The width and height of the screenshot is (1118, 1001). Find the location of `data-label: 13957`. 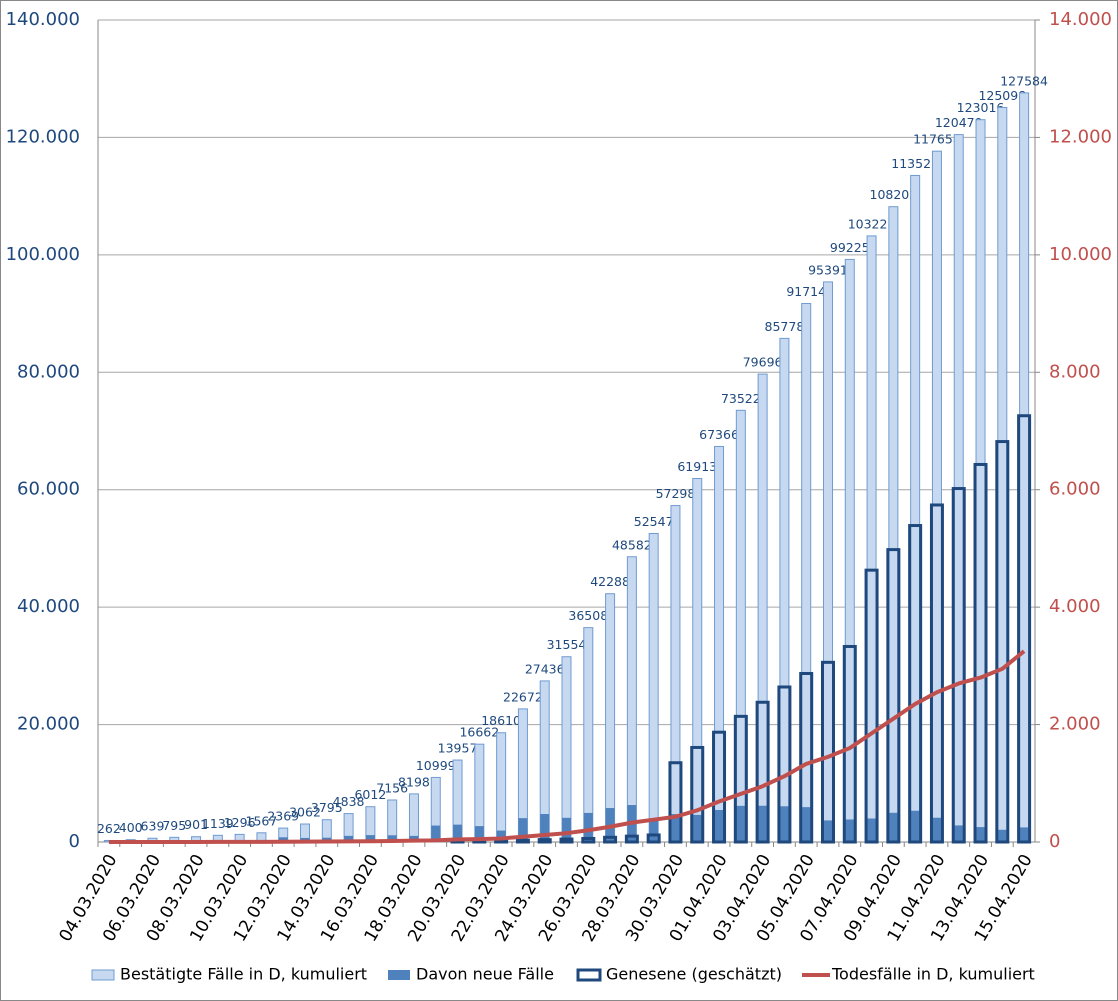

data-label: 13957 is located at coordinates (458, 748).